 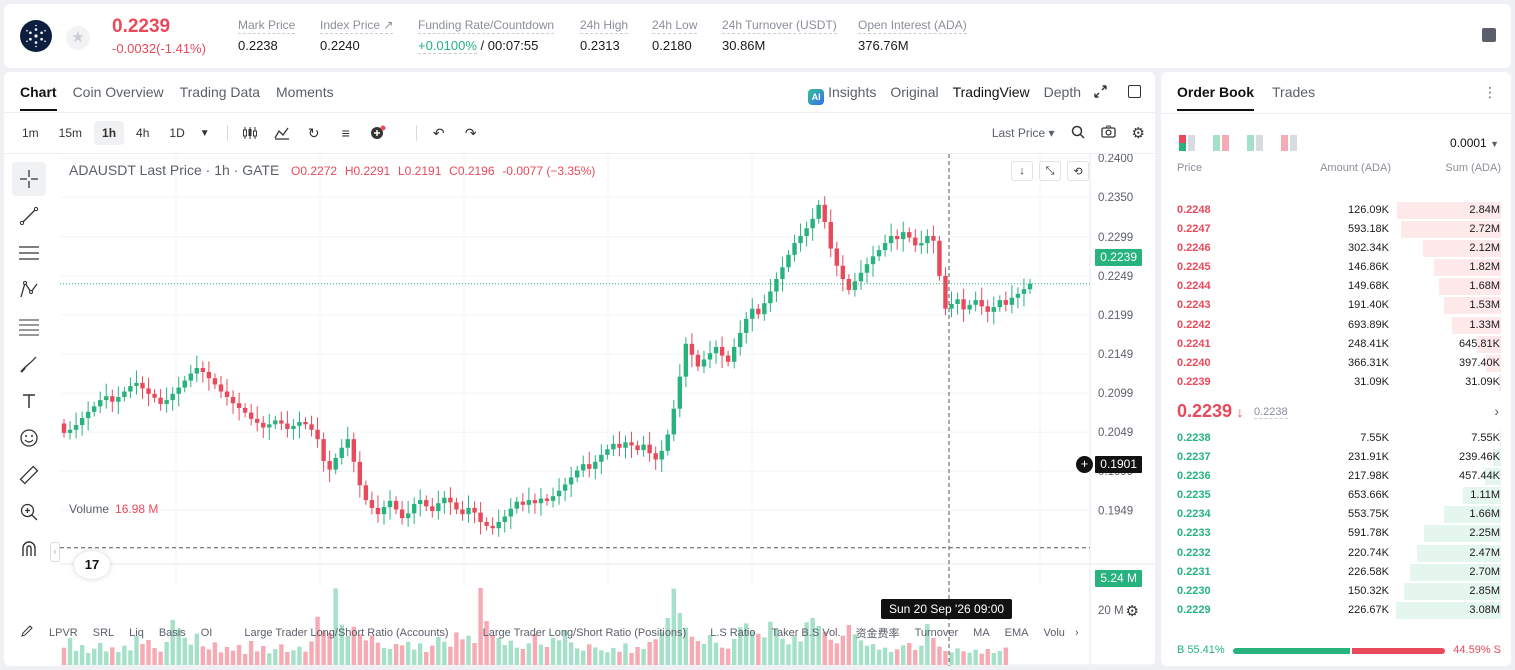 I want to click on collapse-icon: ⤡, so click(x=1050, y=171).